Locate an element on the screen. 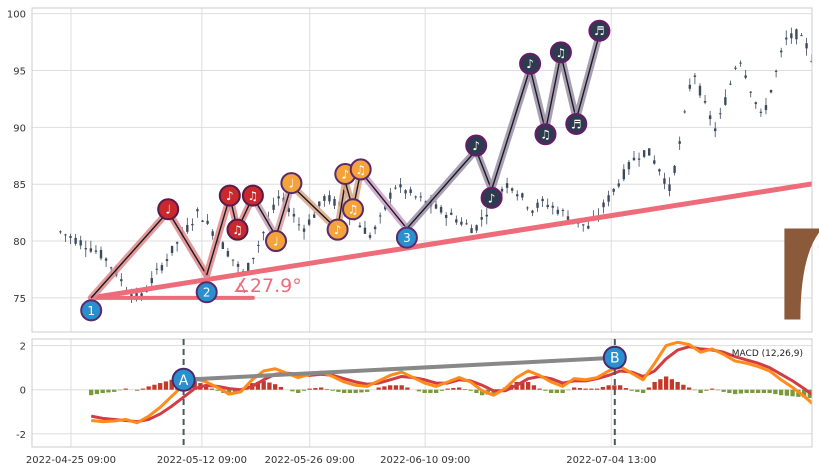  divergence-marker-label: A is located at coordinates (184, 381).